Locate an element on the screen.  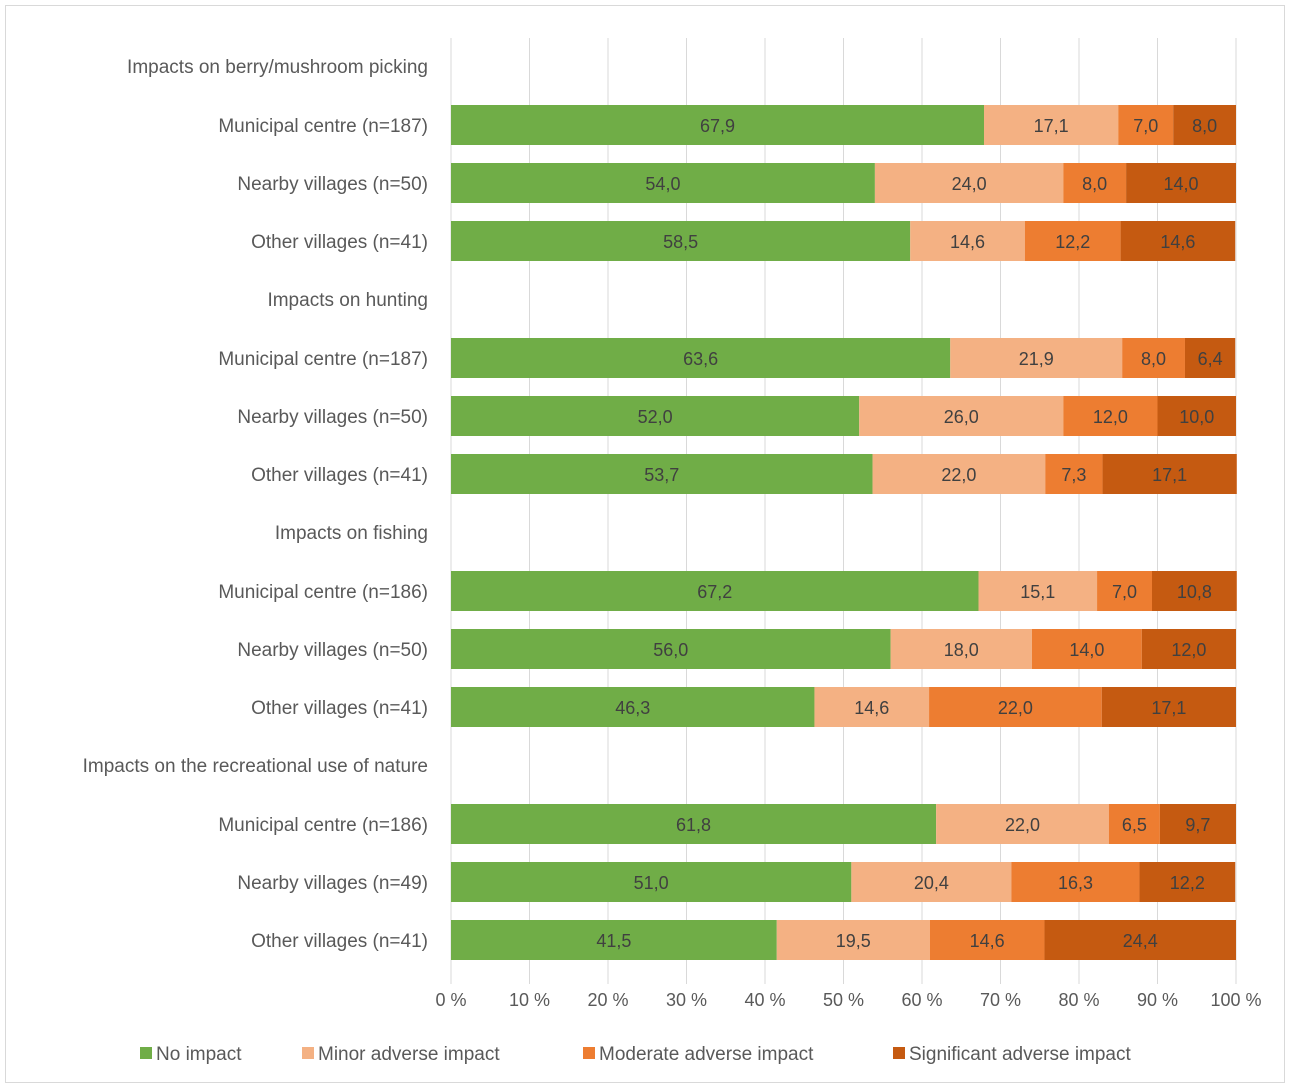
x-tick-label: 30 % is located at coordinates (686, 1000).